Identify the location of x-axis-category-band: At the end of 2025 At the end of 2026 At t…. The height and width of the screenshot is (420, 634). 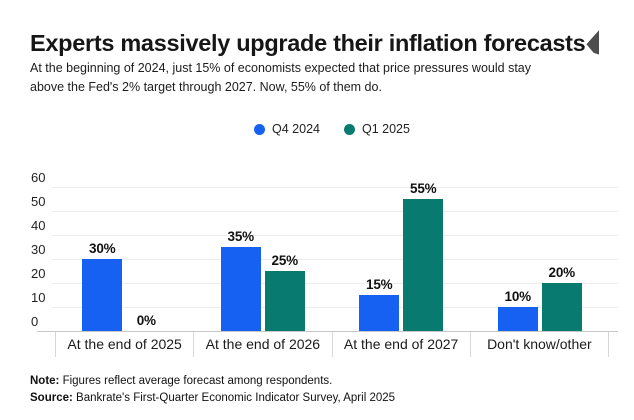
(332, 344).